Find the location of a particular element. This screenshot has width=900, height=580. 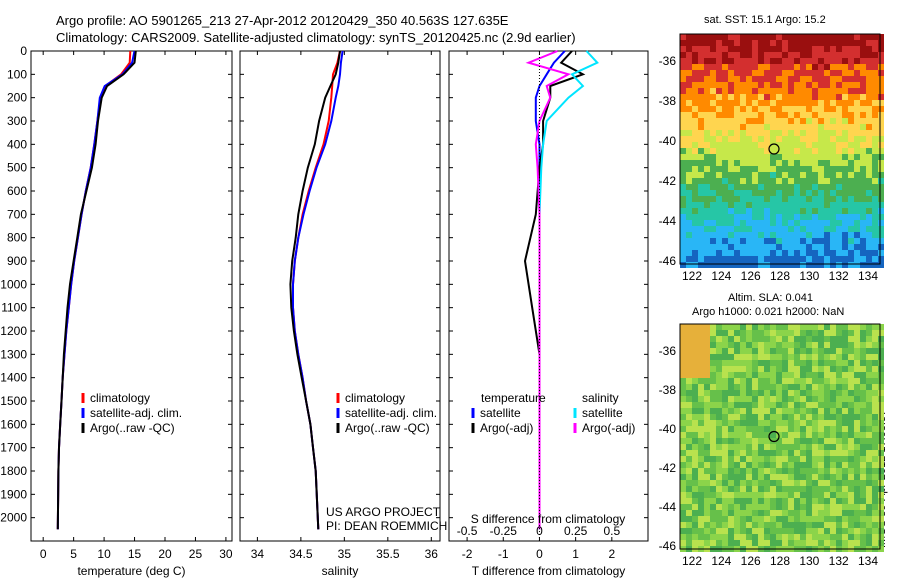

depth-tick-label: 600 is located at coordinates (17, 191).